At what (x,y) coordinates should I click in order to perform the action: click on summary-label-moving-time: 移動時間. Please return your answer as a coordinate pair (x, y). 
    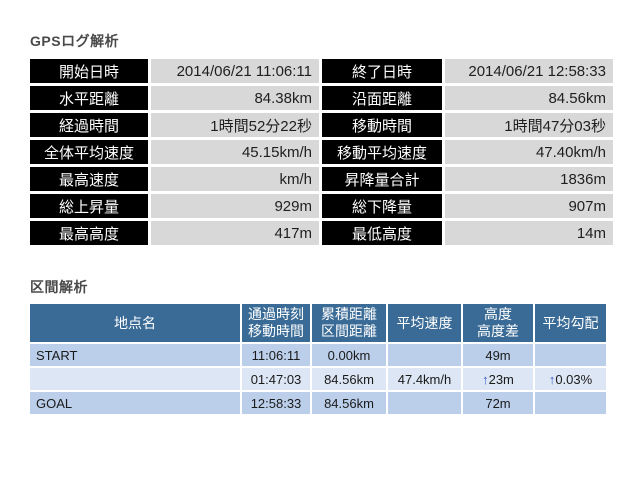
    Looking at the image, I should click on (382, 125).